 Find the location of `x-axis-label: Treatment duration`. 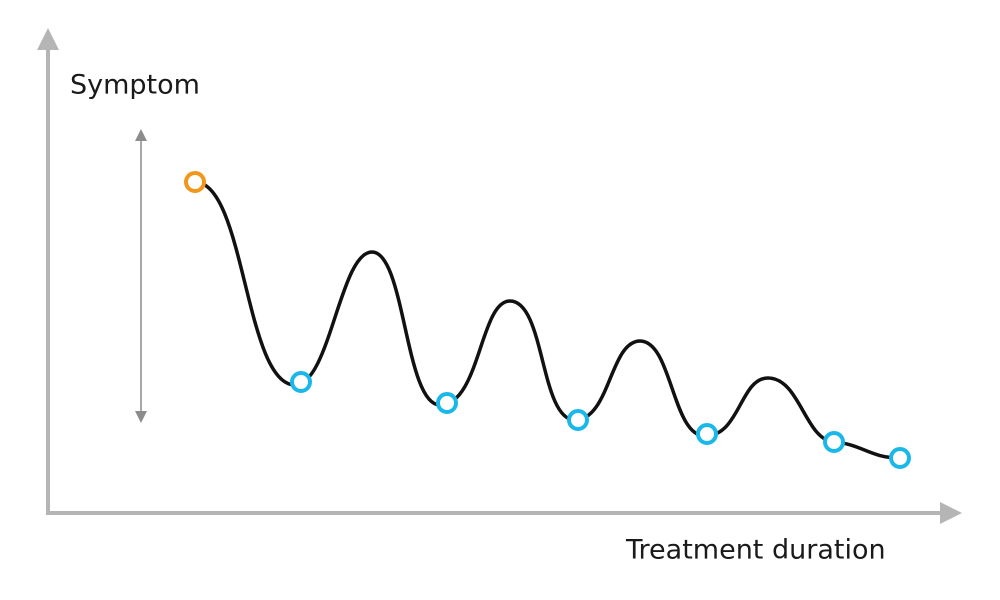

x-axis-label: Treatment duration is located at coordinates (755, 550).